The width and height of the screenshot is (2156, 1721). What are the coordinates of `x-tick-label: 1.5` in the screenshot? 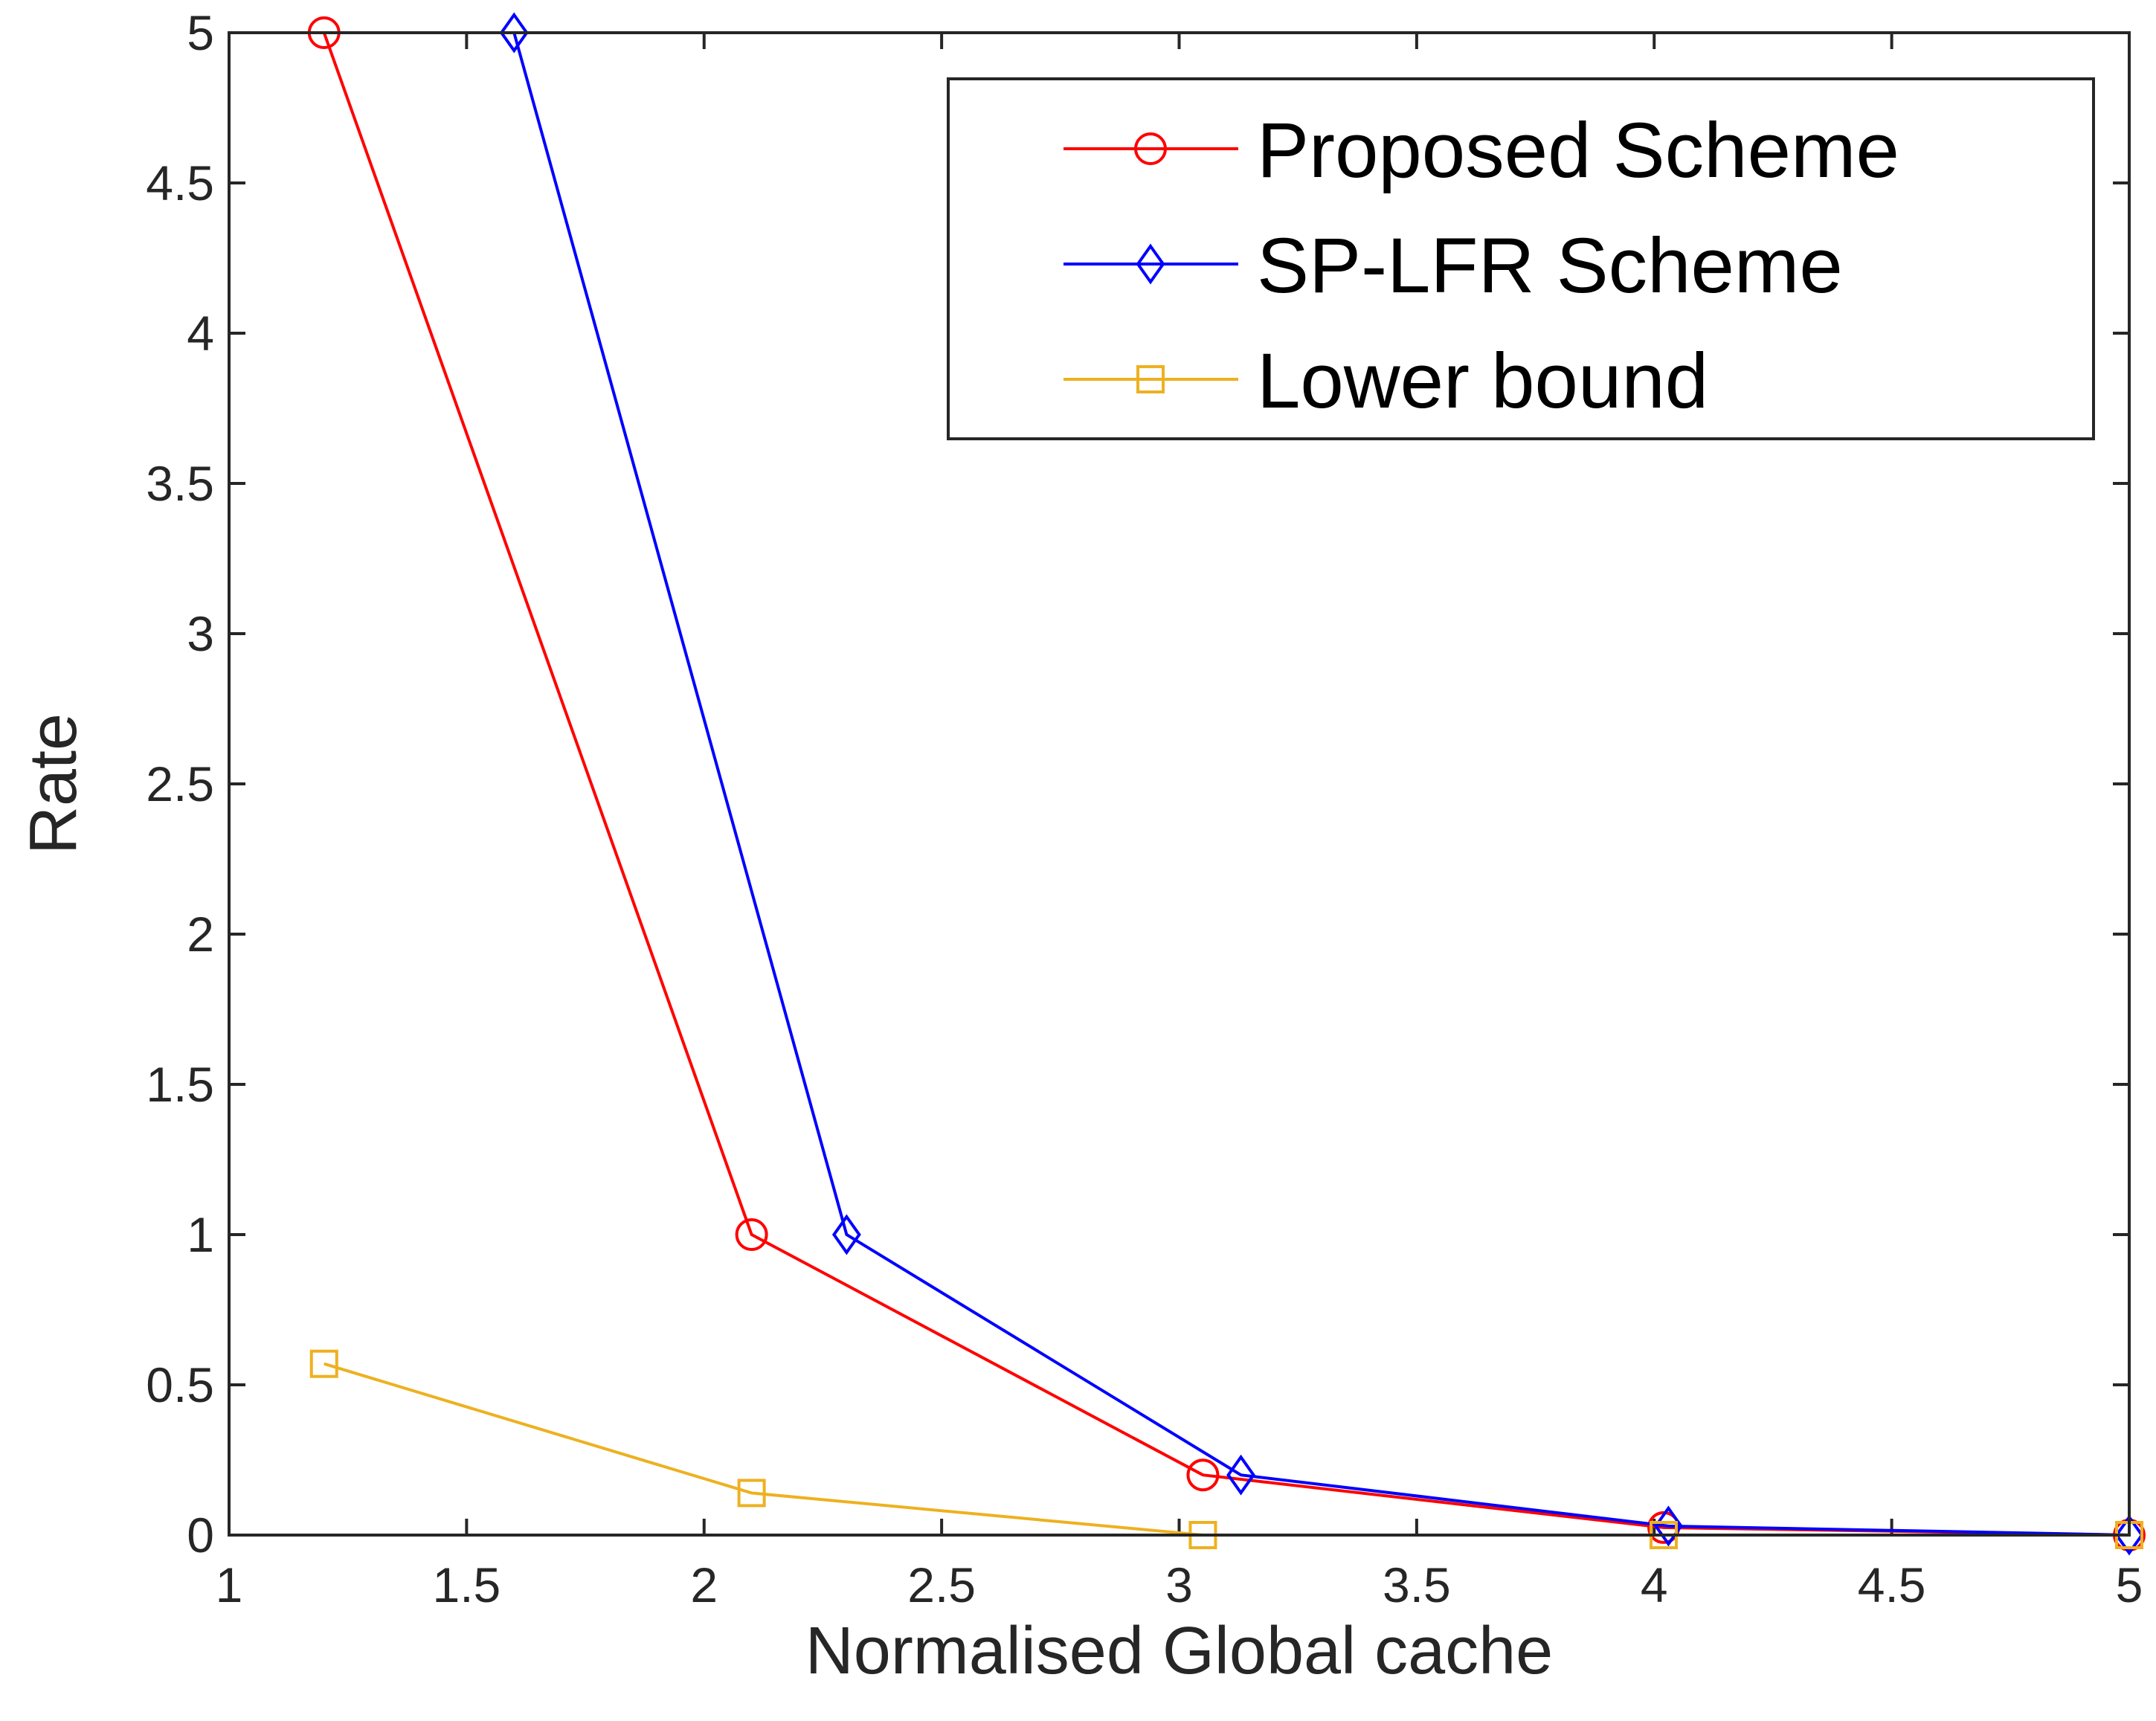 It's located at (467, 1584).